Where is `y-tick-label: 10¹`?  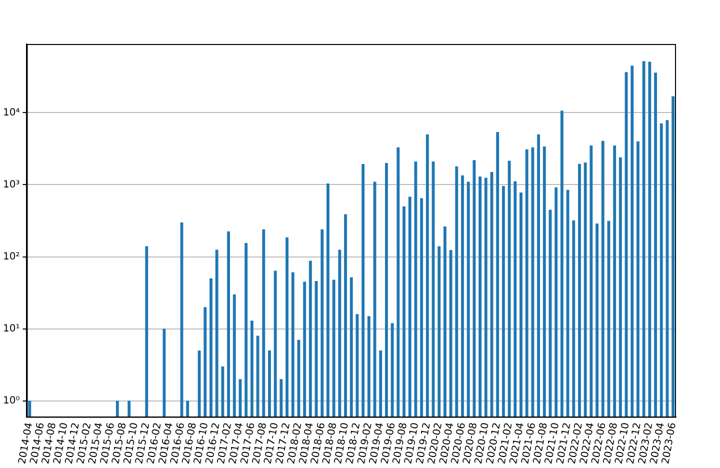 y-tick-label: 10¹ is located at coordinates (11, 328).